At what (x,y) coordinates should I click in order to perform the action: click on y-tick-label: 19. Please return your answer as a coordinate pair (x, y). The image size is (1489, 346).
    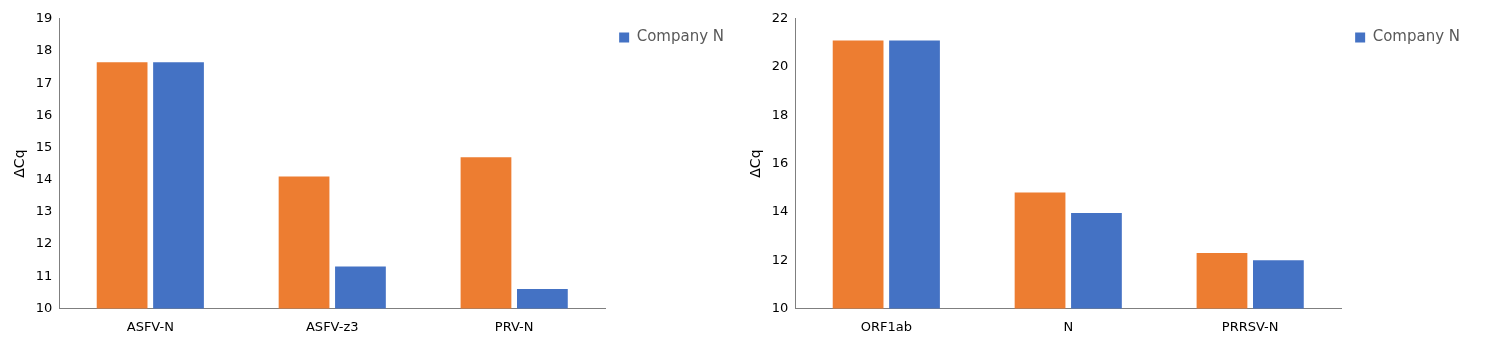
    Looking at the image, I should click on (44, 18).